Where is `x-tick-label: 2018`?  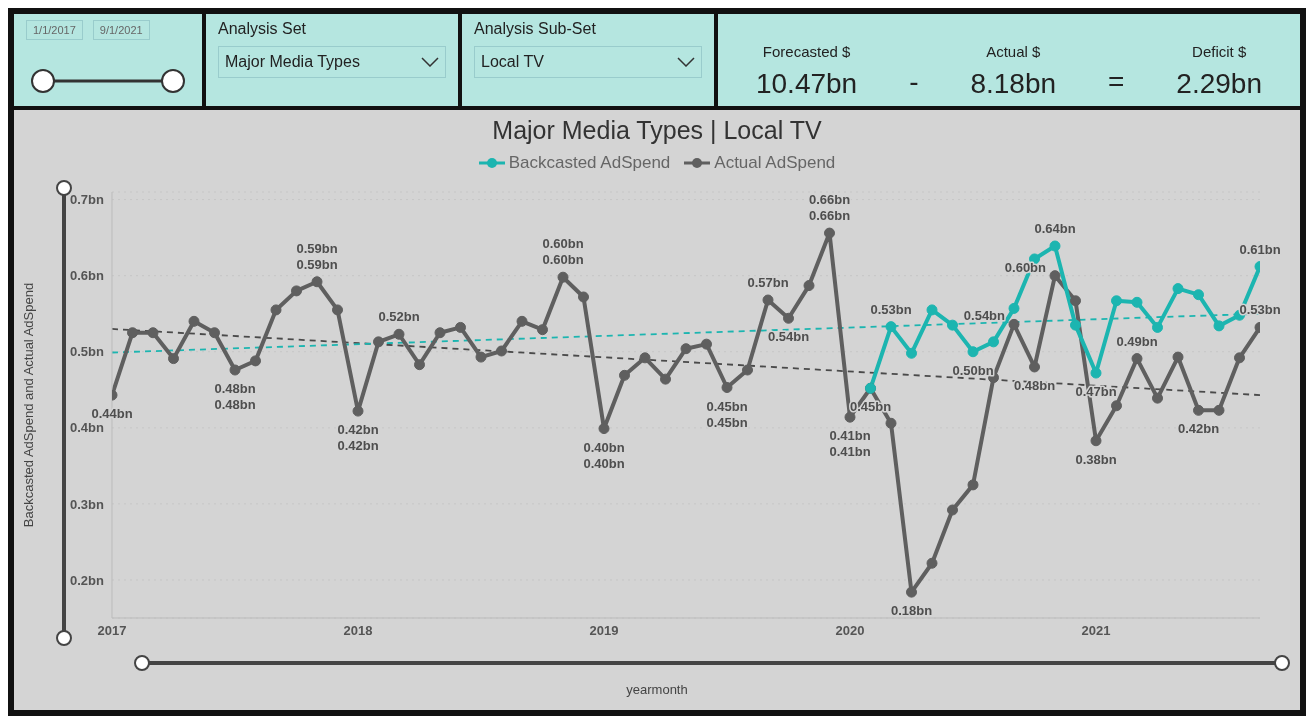
x-tick-label: 2018 is located at coordinates (358, 631).